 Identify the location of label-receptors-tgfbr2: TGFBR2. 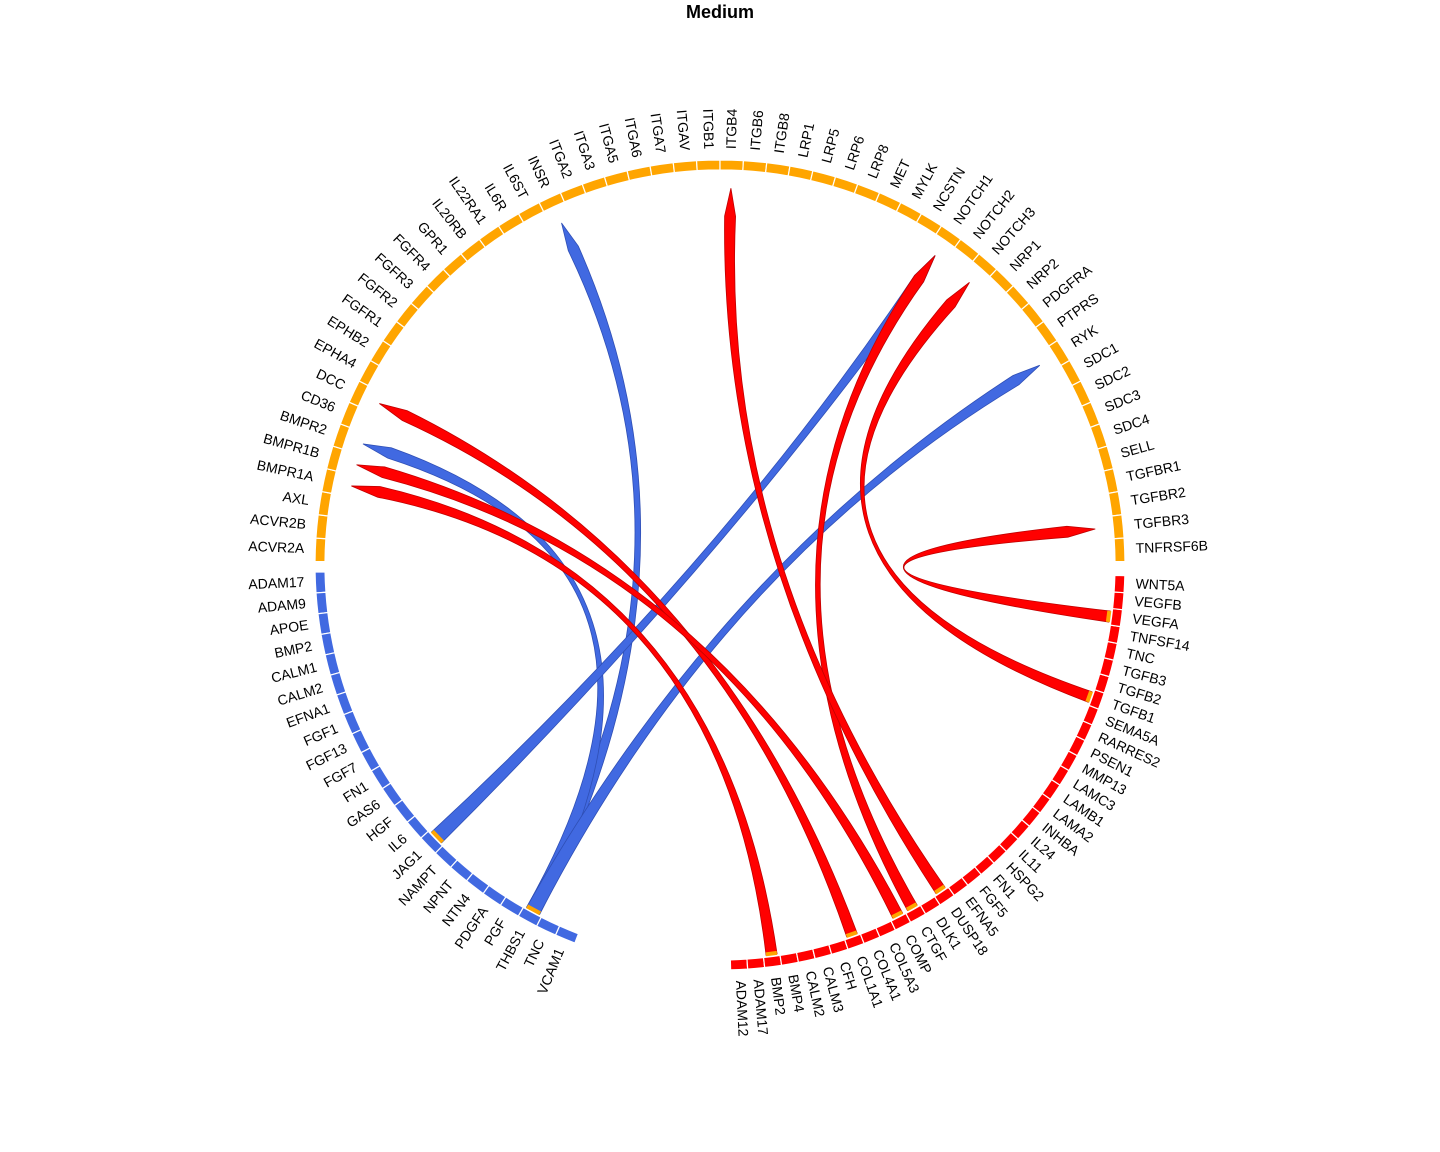
(1158, 496).